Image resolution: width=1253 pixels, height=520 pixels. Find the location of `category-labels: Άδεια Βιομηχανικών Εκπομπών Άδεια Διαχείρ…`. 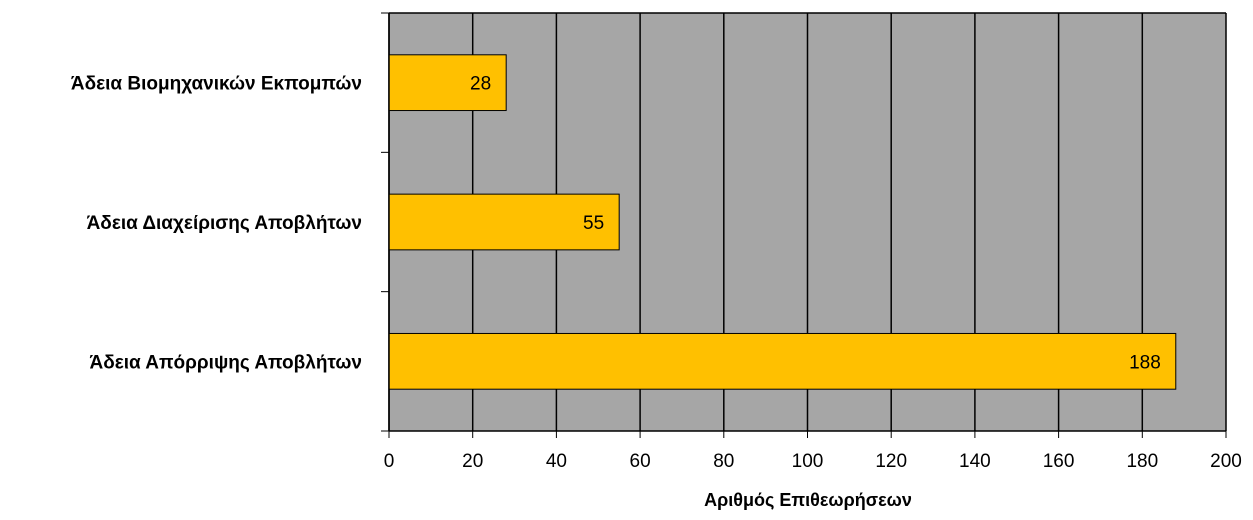

category-labels: Άδεια Βιομηχανικών Εκπομπών Άδεια Διαχείρ… is located at coordinates (216, 224).